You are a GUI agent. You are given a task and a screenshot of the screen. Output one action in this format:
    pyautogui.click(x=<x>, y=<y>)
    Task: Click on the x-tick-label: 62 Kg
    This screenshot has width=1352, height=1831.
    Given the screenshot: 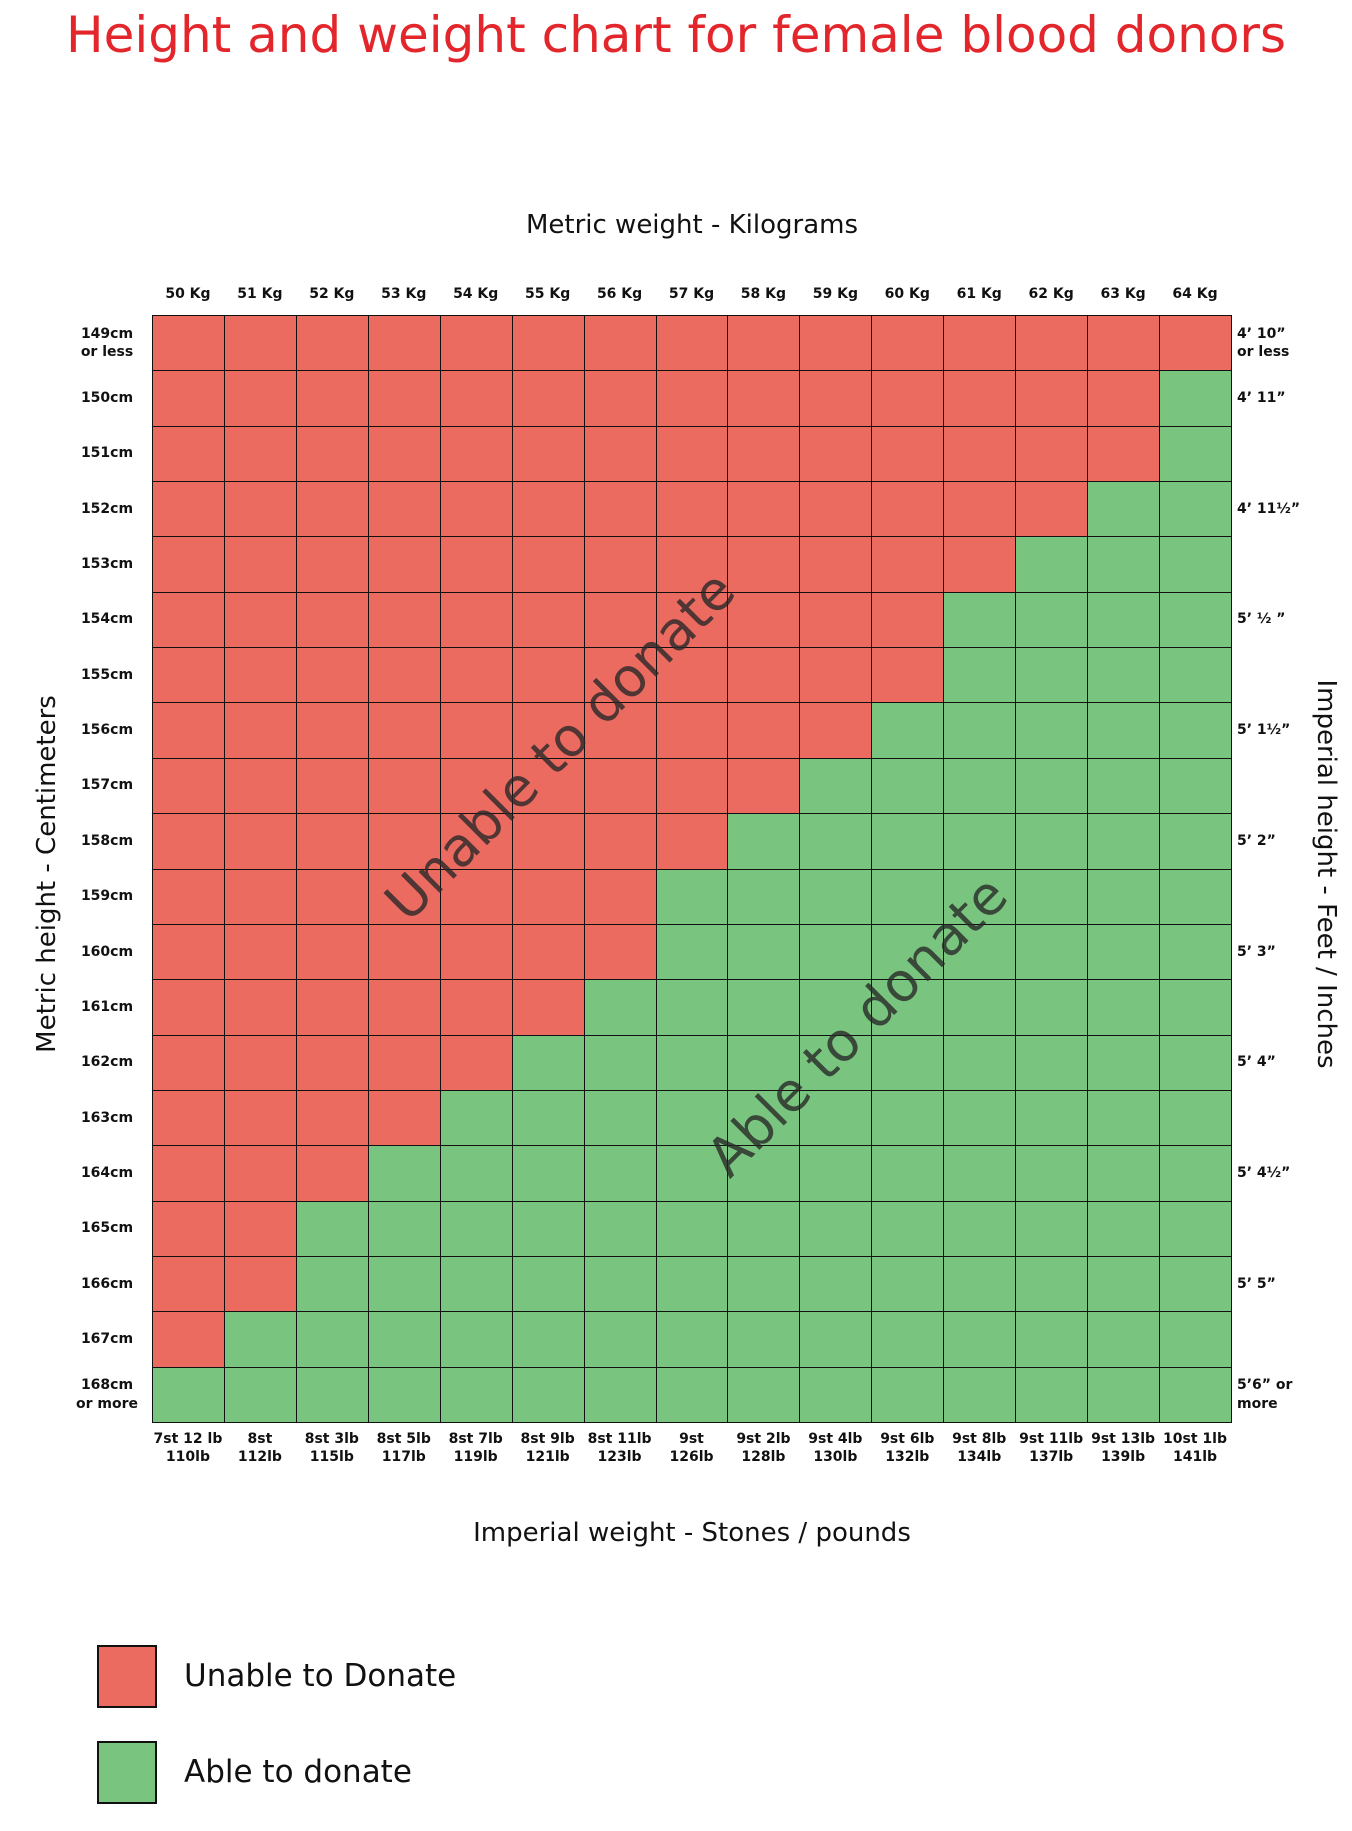 What is the action you would take?
    pyautogui.click(x=1051, y=294)
    